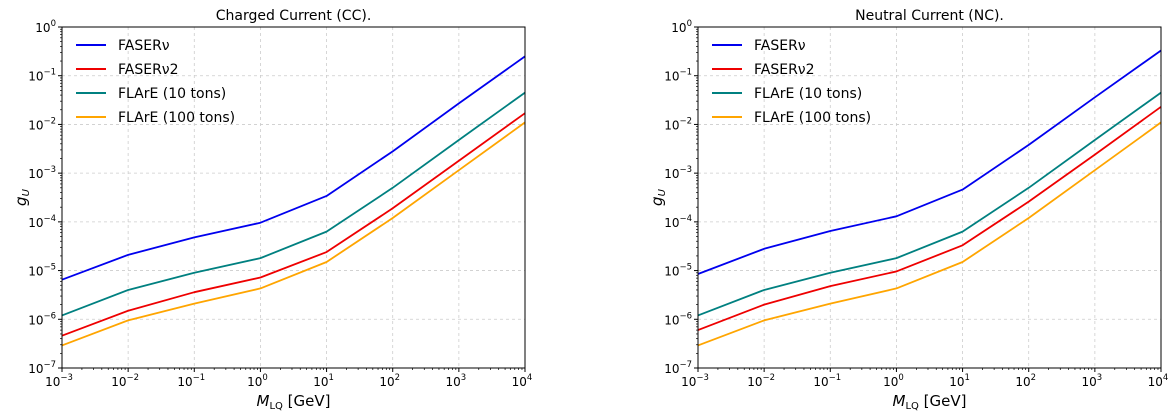 The width and height of the screenshot is (1176, 413). Describe the element at coordinates (929, 16) in the screenshot. I see `chart-title: Neutral Current (NC).` at that location.